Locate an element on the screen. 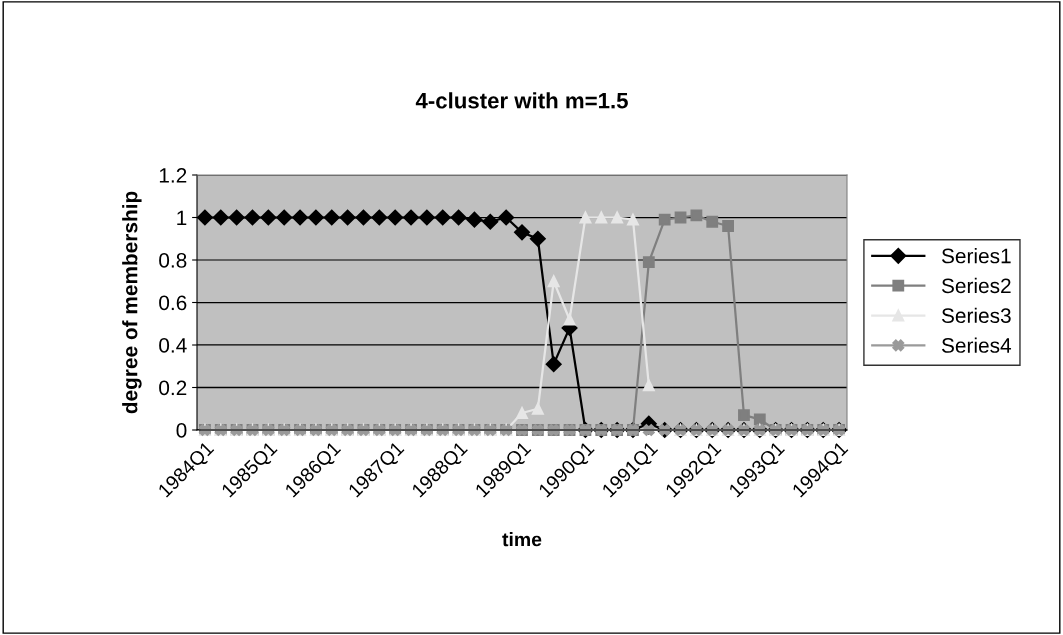  chart-title: 4-cluster with m=1.5 is located at coordinates (521, 100).